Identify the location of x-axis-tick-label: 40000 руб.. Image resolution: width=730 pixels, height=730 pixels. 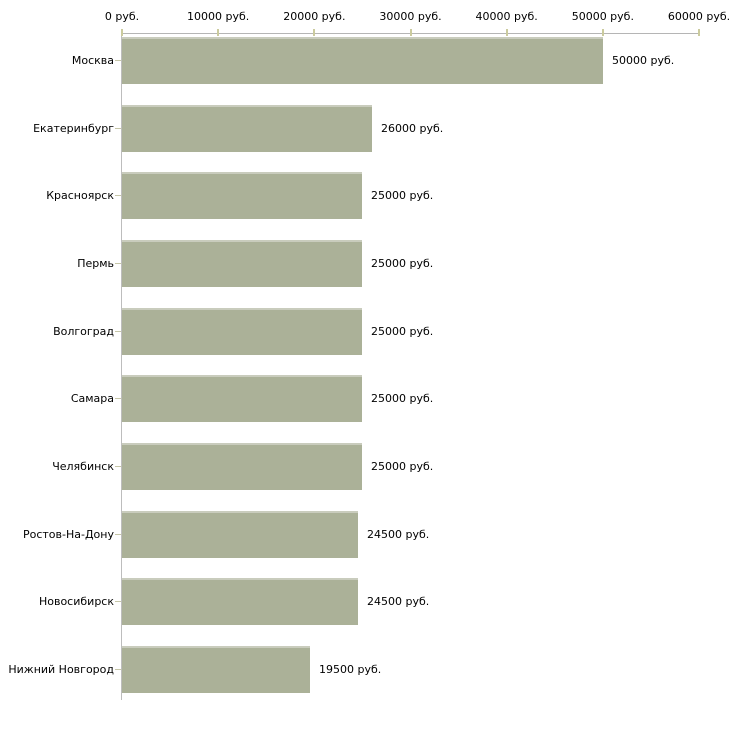
(506, 16).